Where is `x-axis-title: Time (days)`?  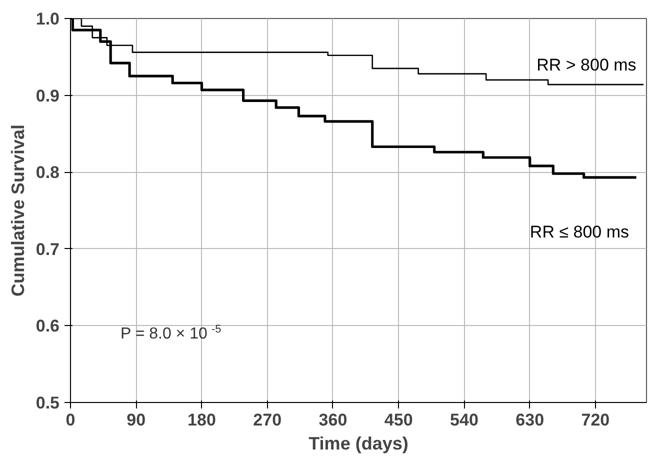
x-axis-title: Time (days) is located at coordinates (358, 444).